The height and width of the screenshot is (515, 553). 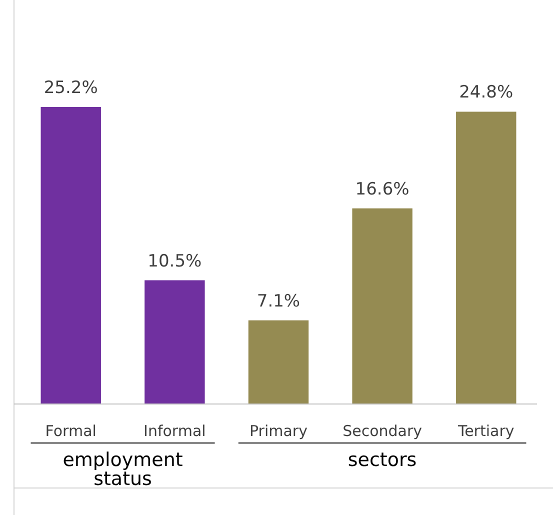 I want to click on data-label: 7.1%, so click(x=278, y=301).